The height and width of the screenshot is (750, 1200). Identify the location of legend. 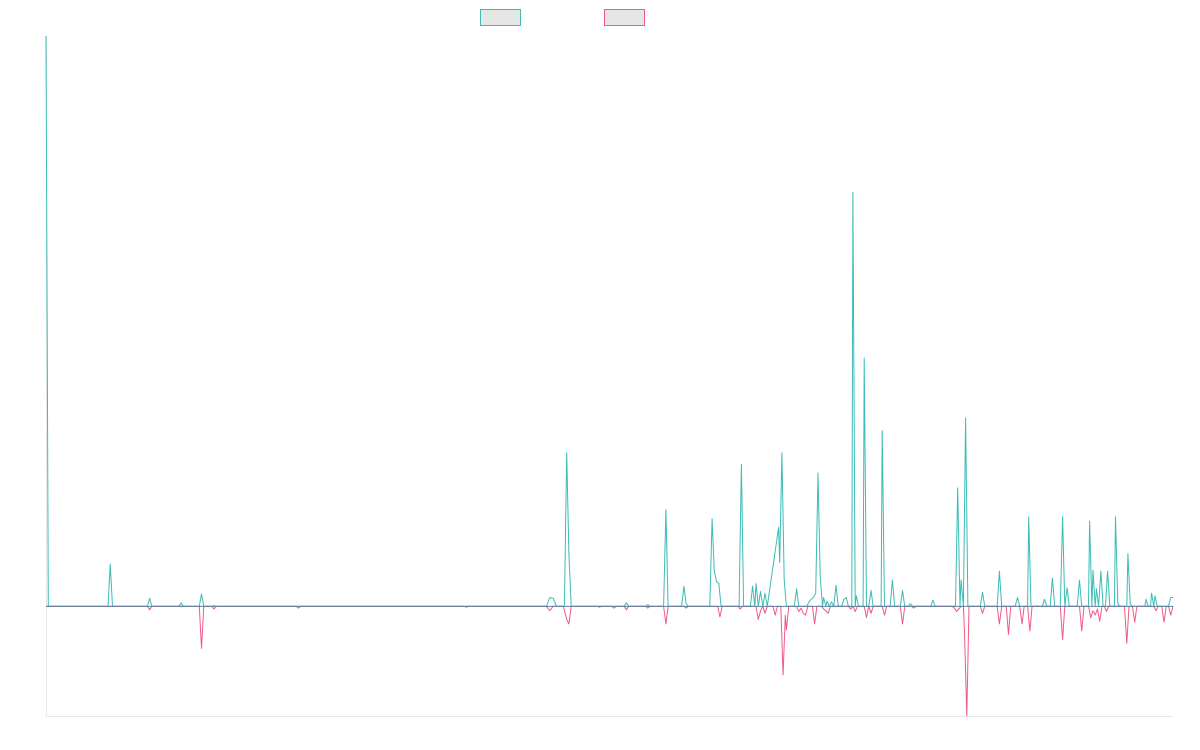
(562, 17).